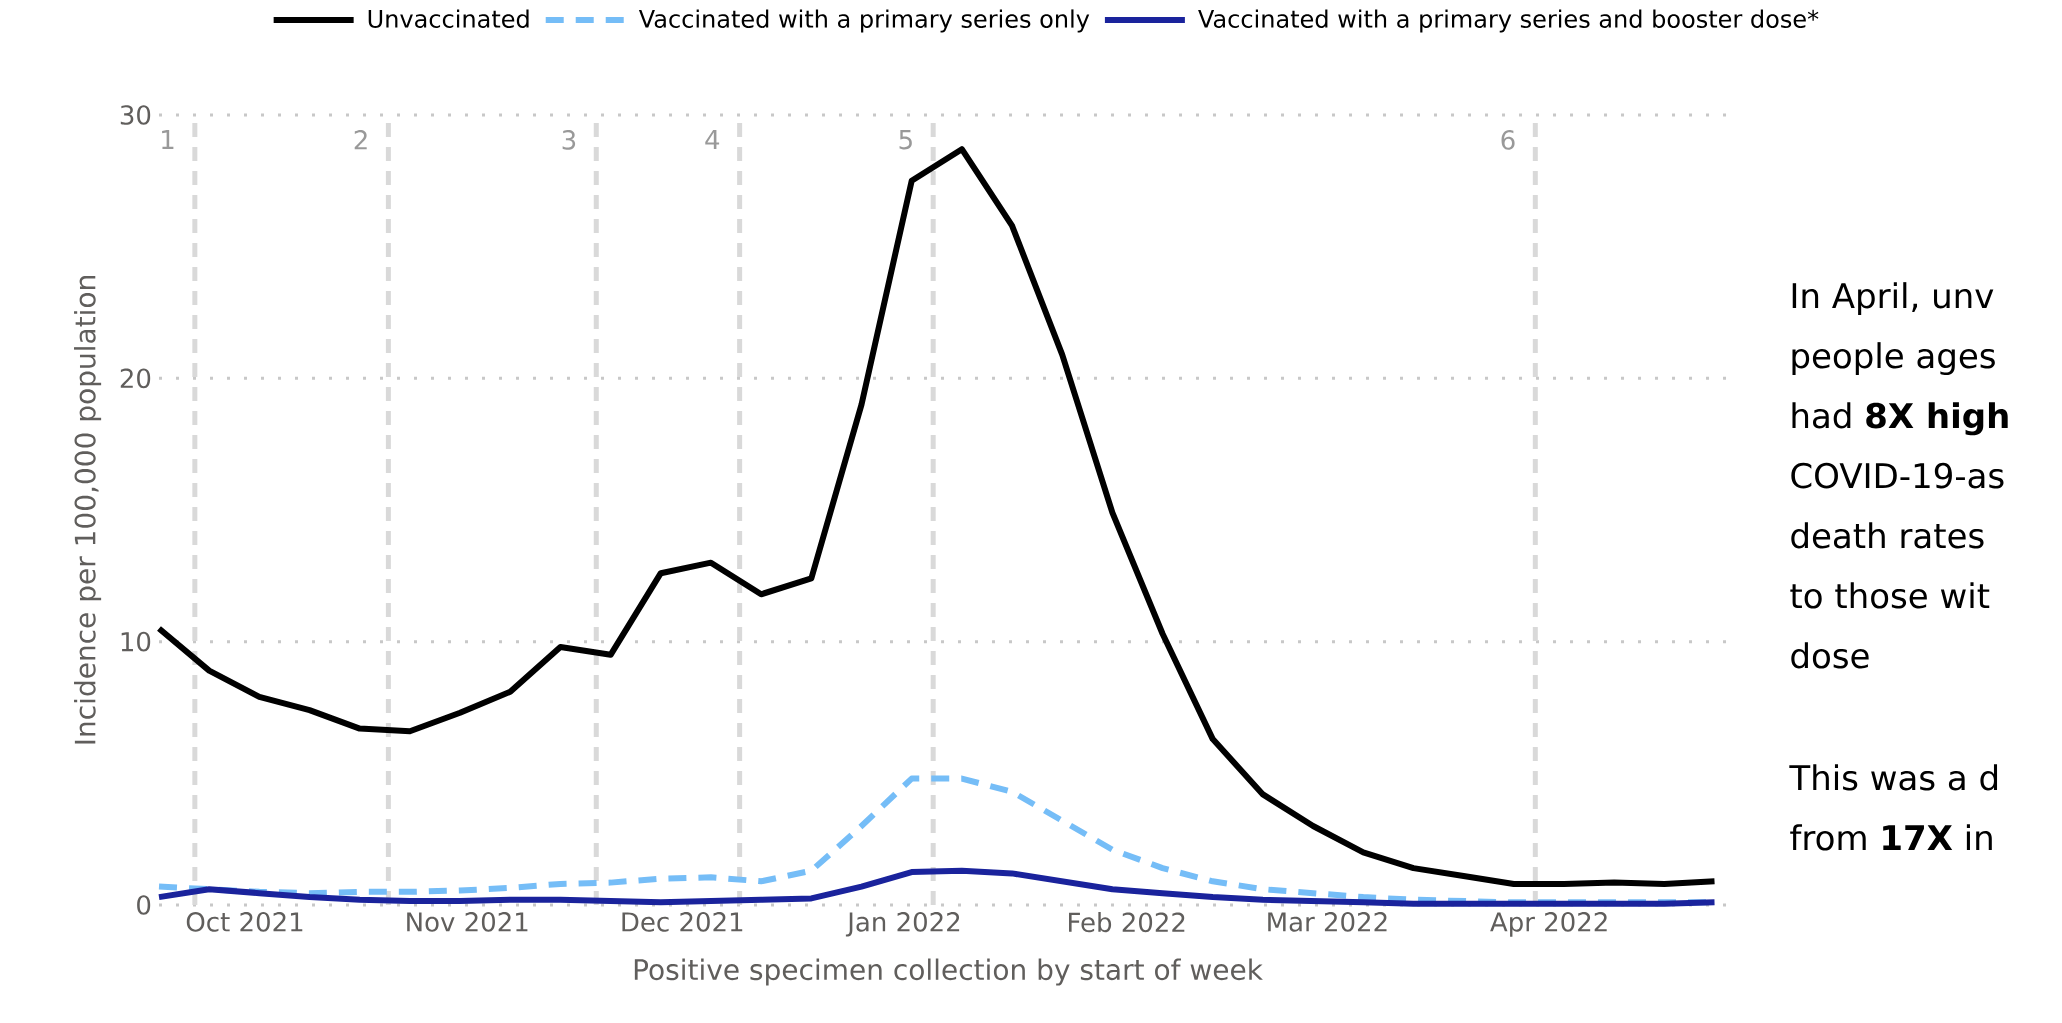 Image resolution: width=2062 pixels, height=1023 pixels. What do you see at coordinates (1890, 595) in the screenshot?
I see `text: to those wit` at bounding box center [1890, 595].